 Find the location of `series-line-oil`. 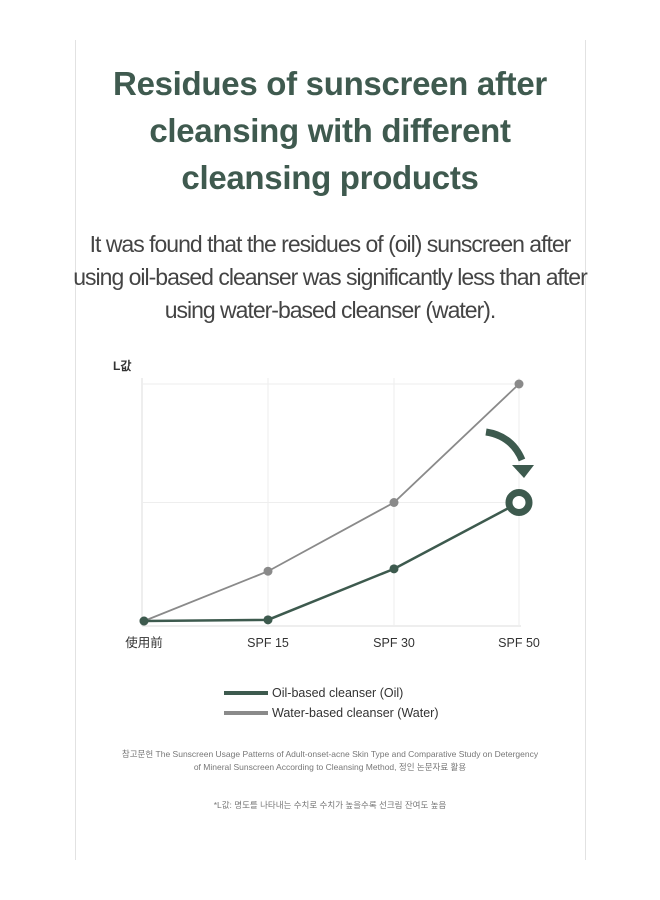

series-line-oil is located at coordinates (331, 562).